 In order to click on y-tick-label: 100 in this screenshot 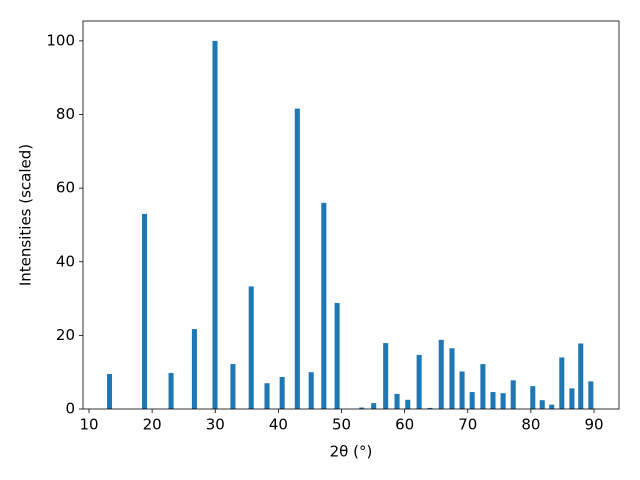, I will do `click(60, 40)`.